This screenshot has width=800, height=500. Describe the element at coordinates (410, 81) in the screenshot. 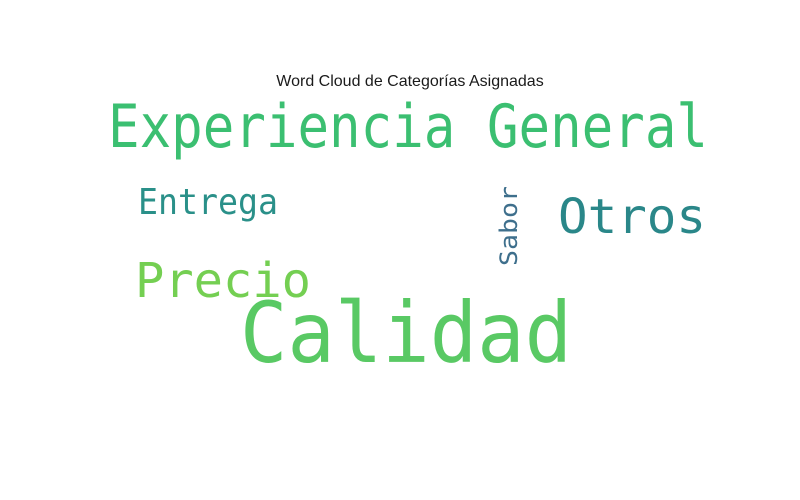

I see `chart-title: Word Cloud de Categorías Asignadas` at that location.